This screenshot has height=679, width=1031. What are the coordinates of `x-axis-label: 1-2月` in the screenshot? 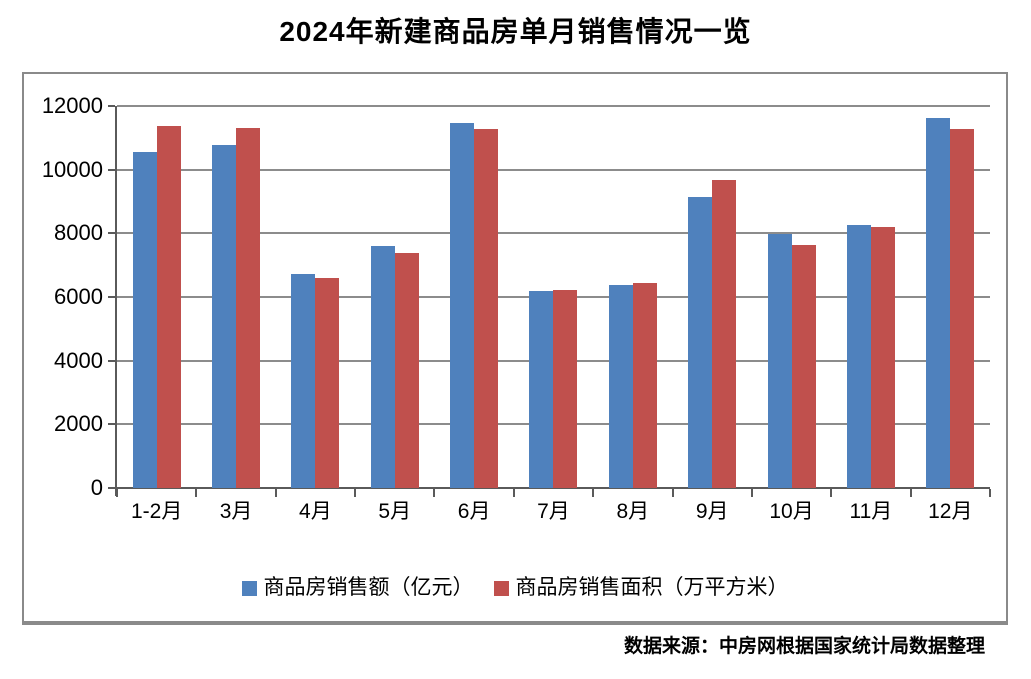 It's located at (157, 511).